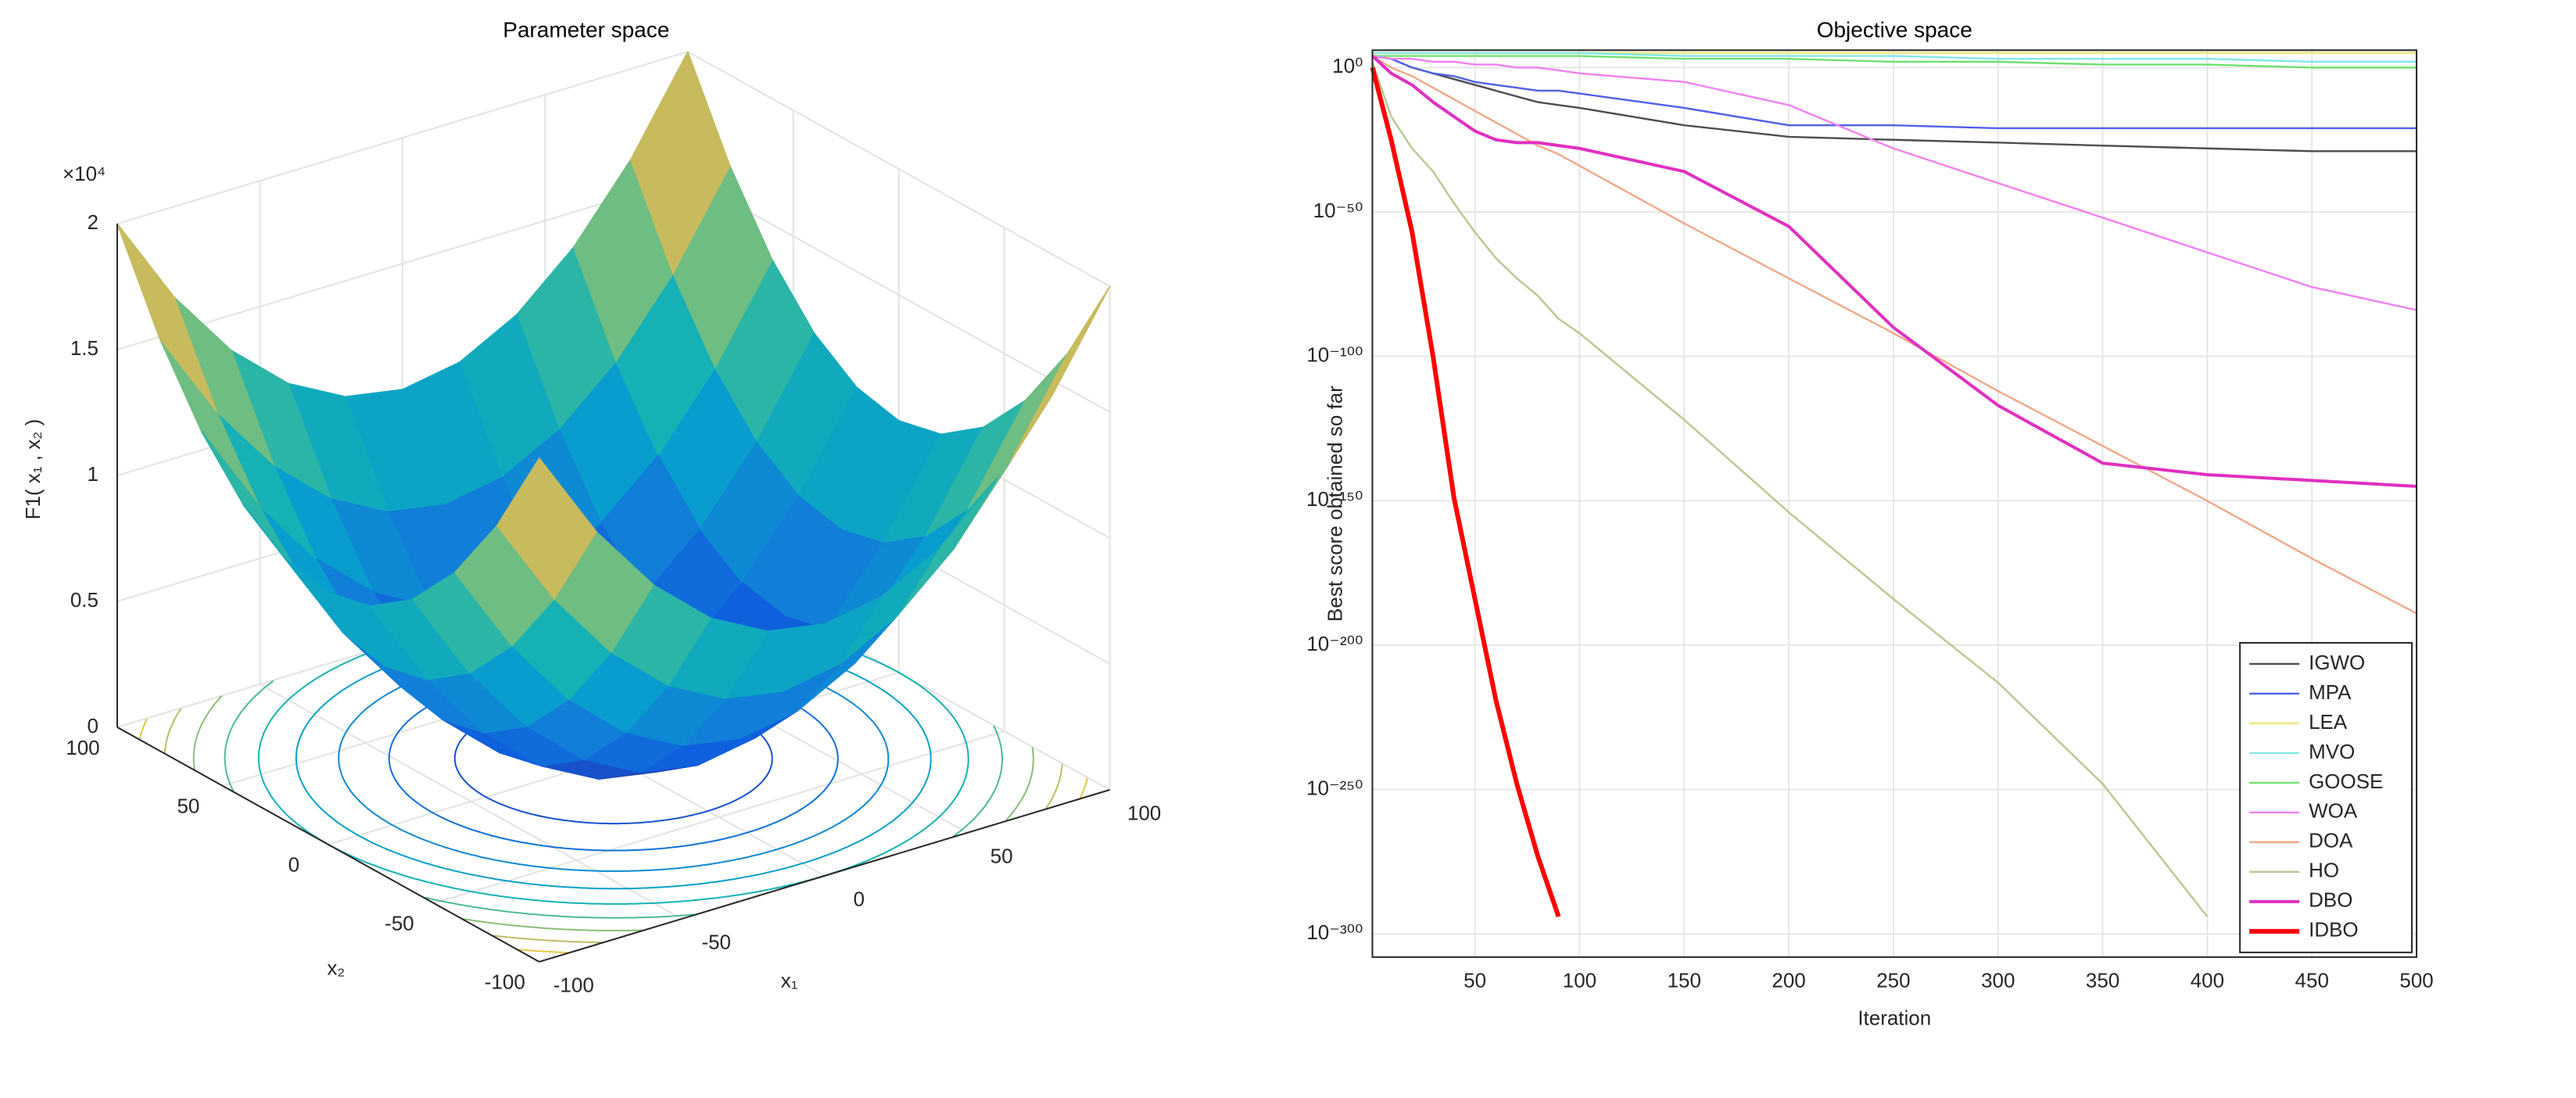 This screenshot has height=1098, width=2576. I want to click on z-tick-label: 0, so click(93, 725).